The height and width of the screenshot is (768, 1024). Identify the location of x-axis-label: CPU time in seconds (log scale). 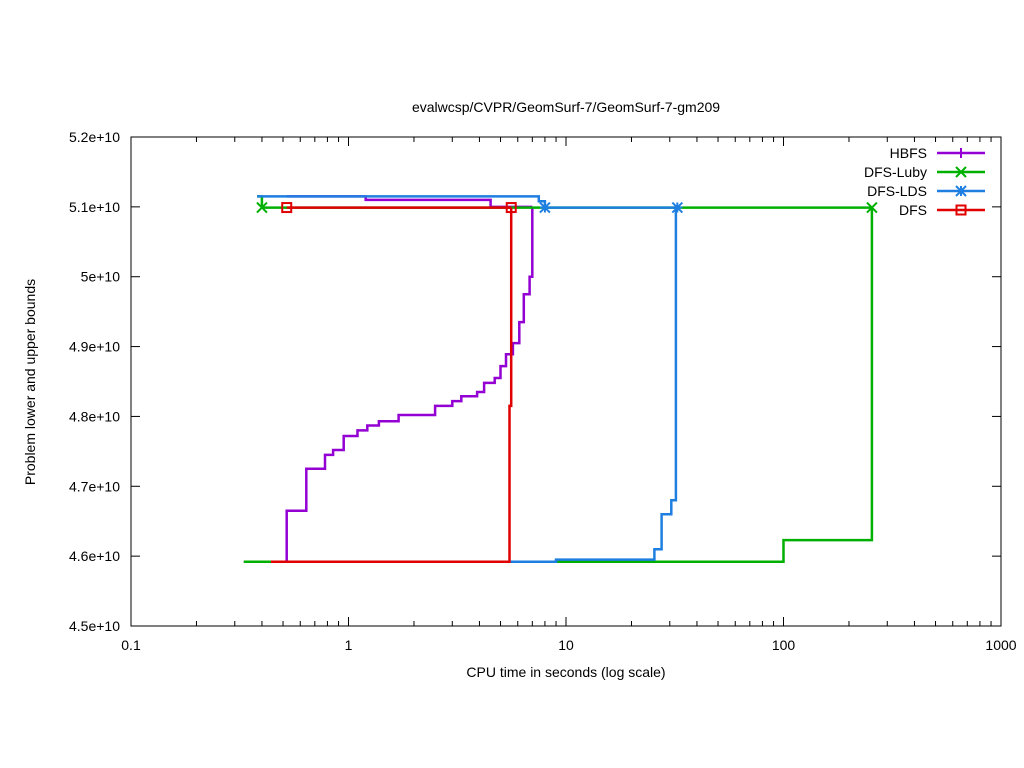
(565, 672).